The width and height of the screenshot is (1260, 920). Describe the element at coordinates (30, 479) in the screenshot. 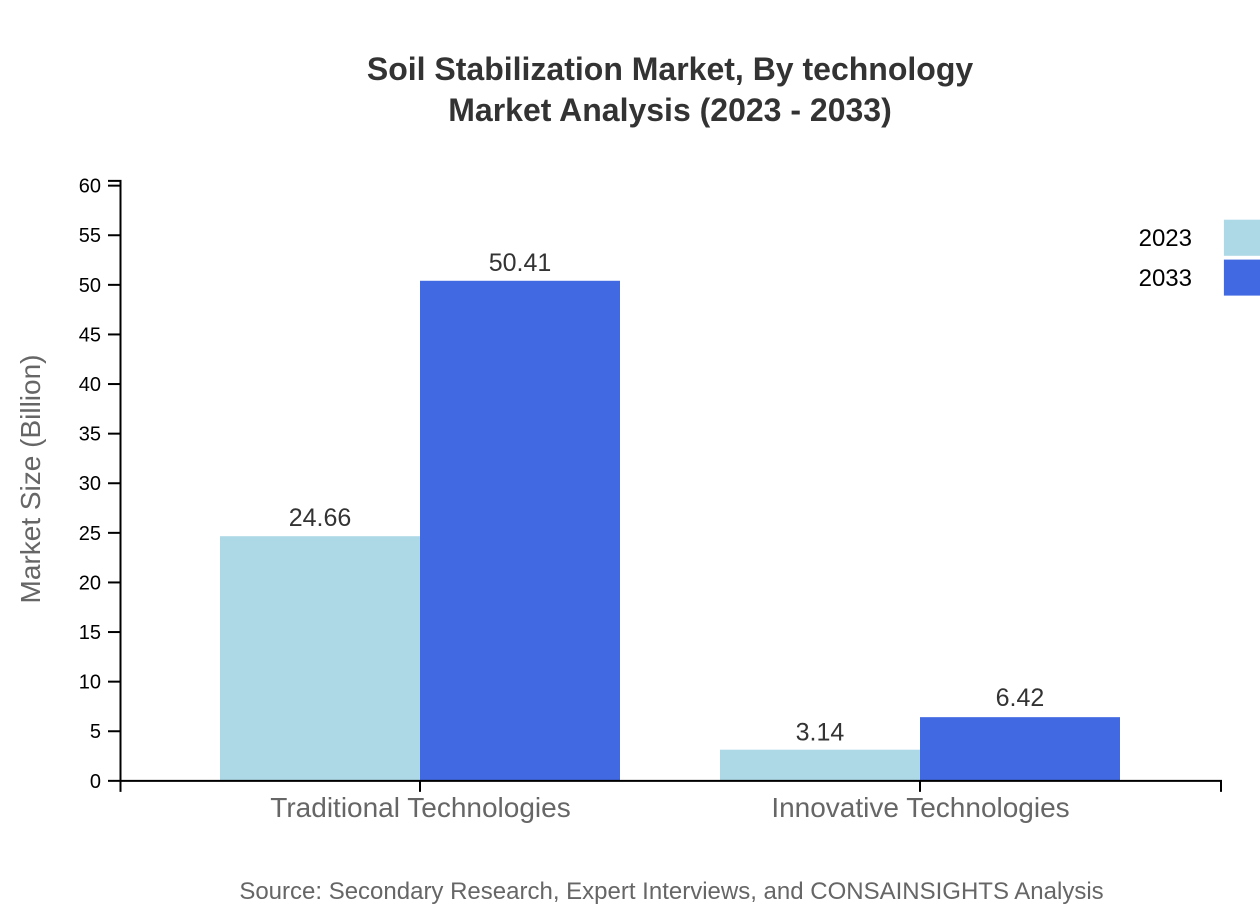

I see `svg-text: Market Size (Billion)` at that location.